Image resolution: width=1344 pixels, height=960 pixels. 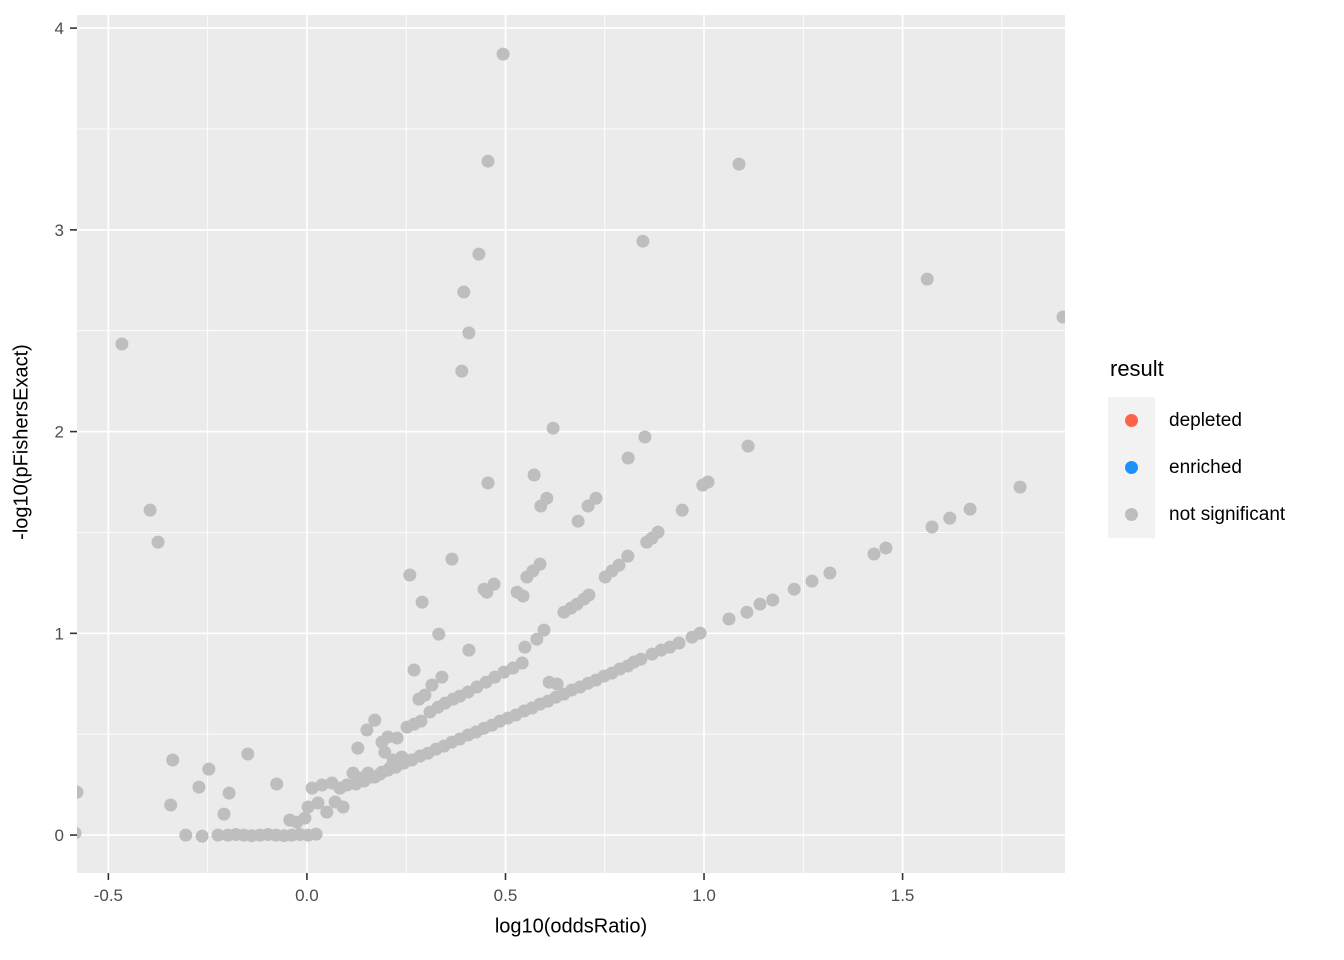 What do you see at coordinates (506, 895) in the screenshot?
I see `x-tick-label: 0.5` at bounding box center [506, 895].